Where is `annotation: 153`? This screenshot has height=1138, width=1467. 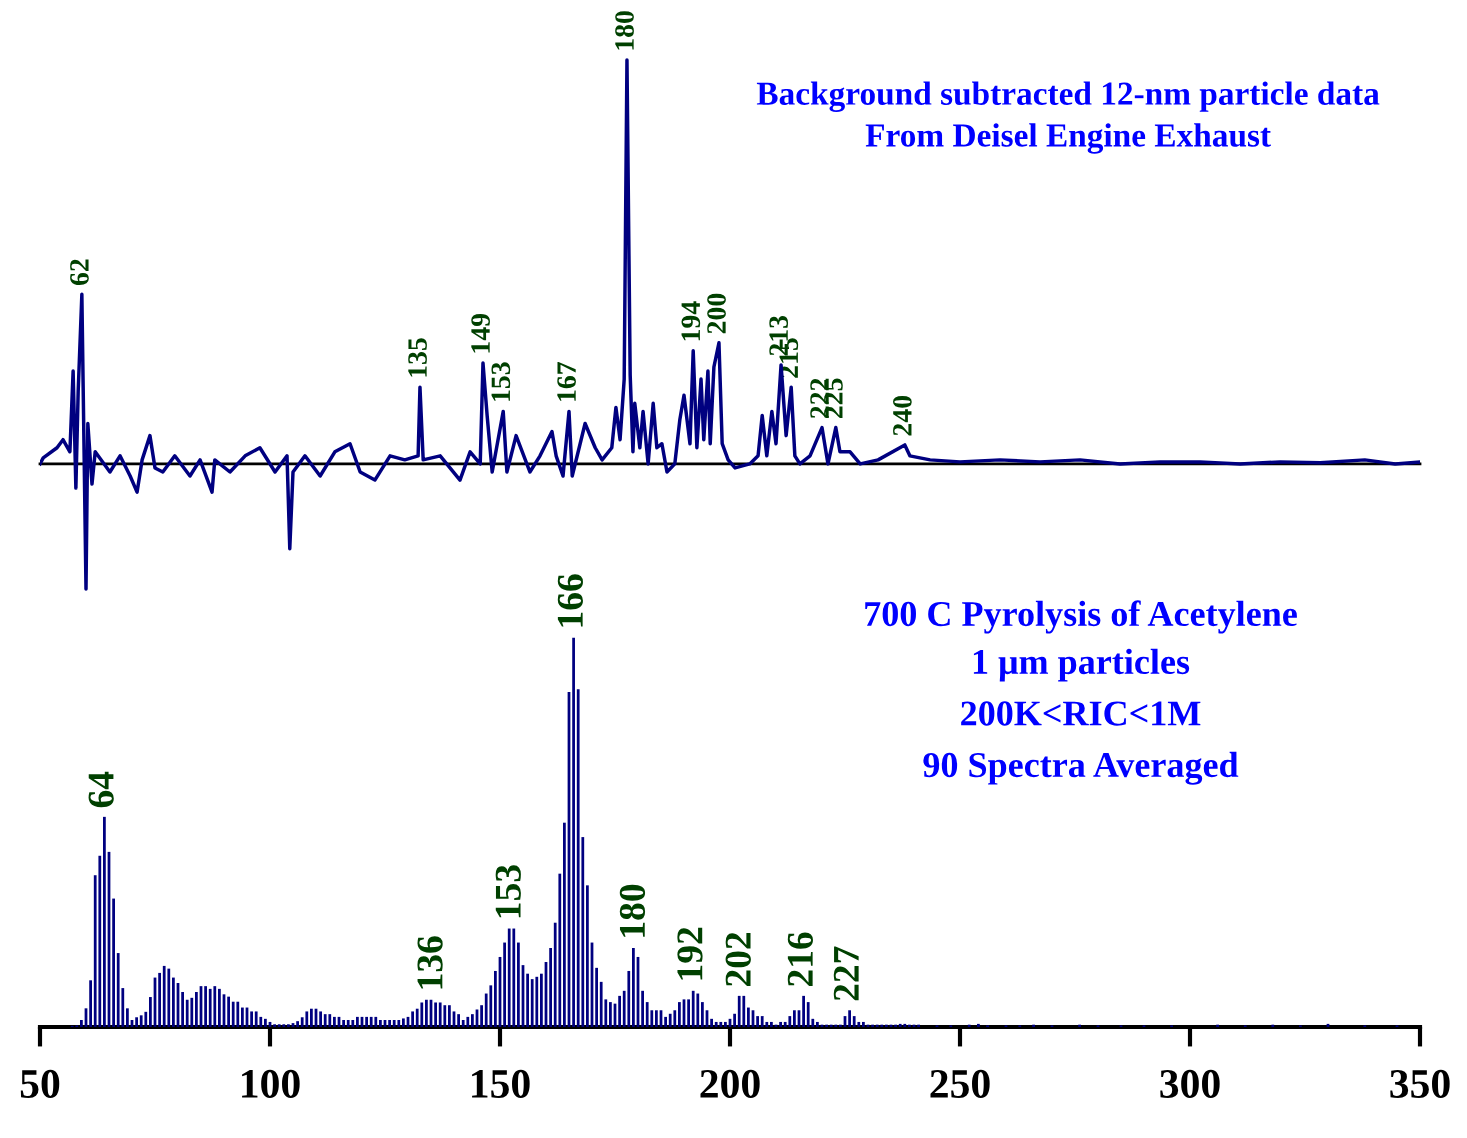 annotation: 153 is located at coordinates (501, 381).